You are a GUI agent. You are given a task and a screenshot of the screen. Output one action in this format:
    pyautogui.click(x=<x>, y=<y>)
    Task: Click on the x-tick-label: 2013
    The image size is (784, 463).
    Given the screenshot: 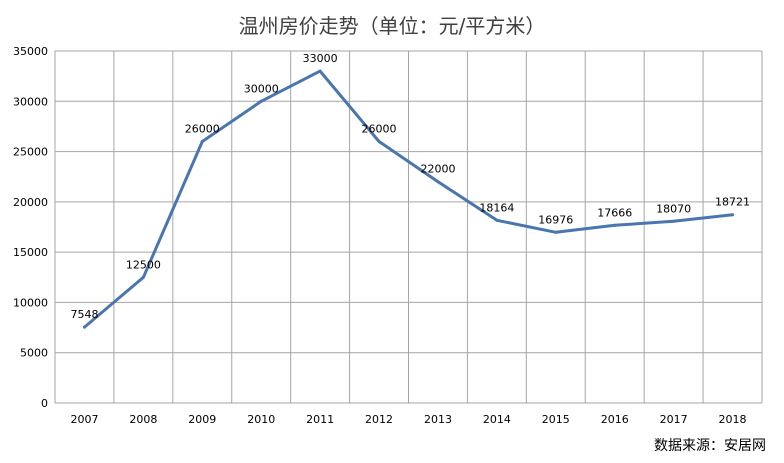 What is the action you would take?
    pyautogui.click(x=438, y=419)
    